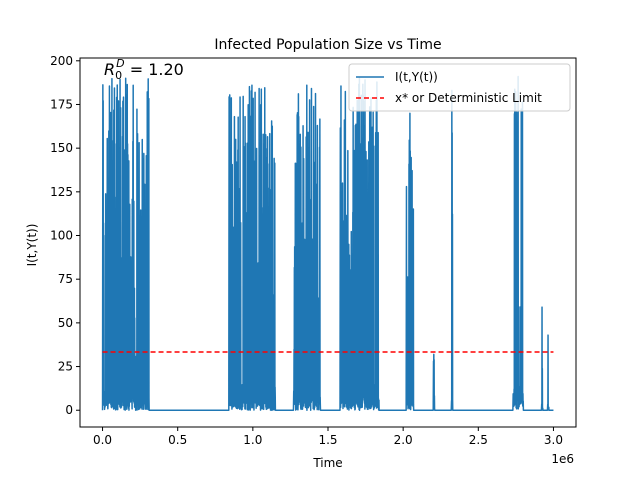 This screenshot has width=640, height=480. What do you see at coordinates (65, 323) in the screenshot?
I see `y-tick-label: 50` at bounding box center [65, 323].